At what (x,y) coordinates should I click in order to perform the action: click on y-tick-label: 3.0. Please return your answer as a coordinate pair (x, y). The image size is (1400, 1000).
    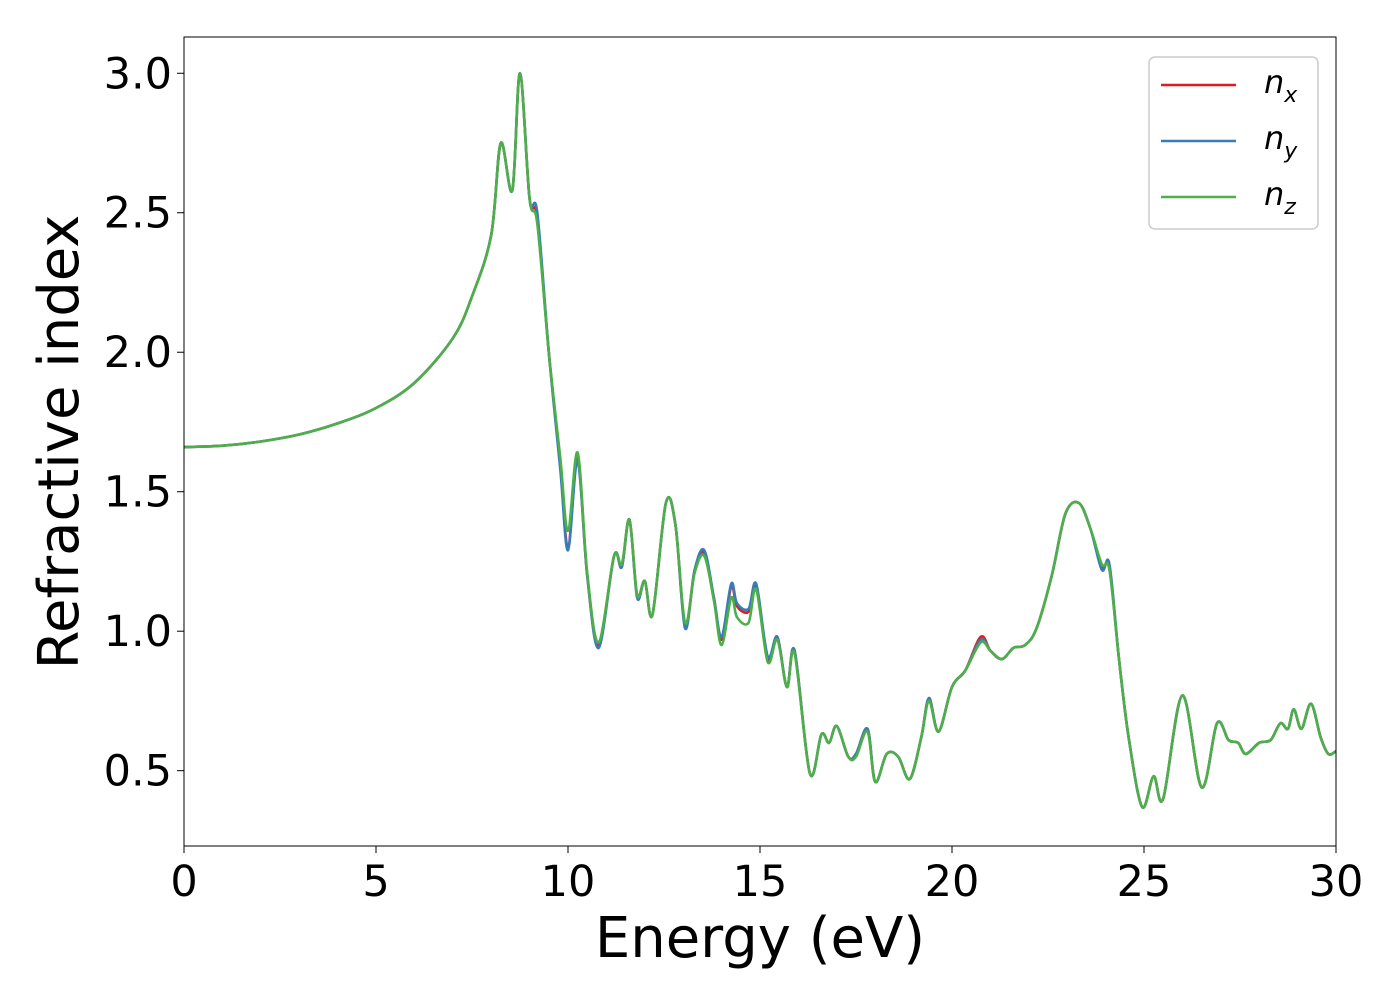
    Looking at the image, I should click on (138, 74).